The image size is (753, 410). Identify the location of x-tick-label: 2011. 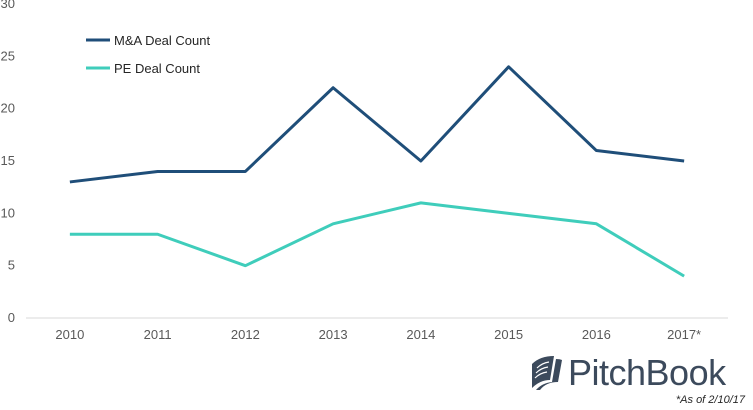
(158, 334).